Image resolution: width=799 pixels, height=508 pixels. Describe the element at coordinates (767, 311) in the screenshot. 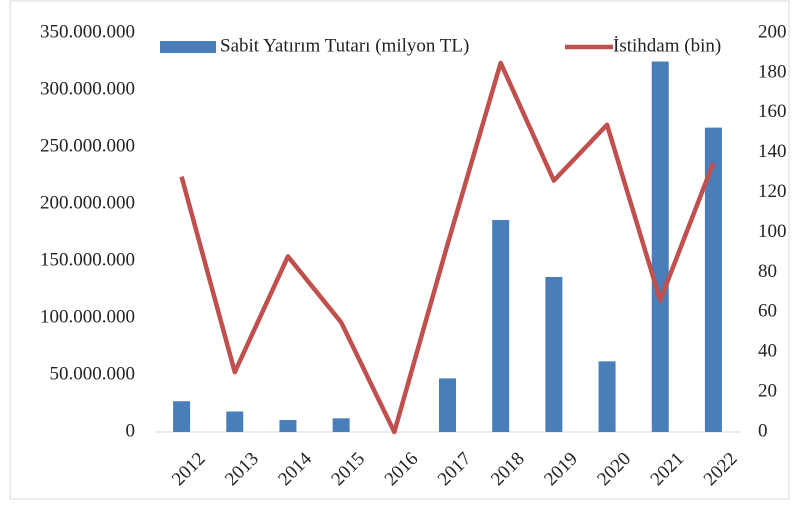

I see `y2-tick-label: 60` at that location.